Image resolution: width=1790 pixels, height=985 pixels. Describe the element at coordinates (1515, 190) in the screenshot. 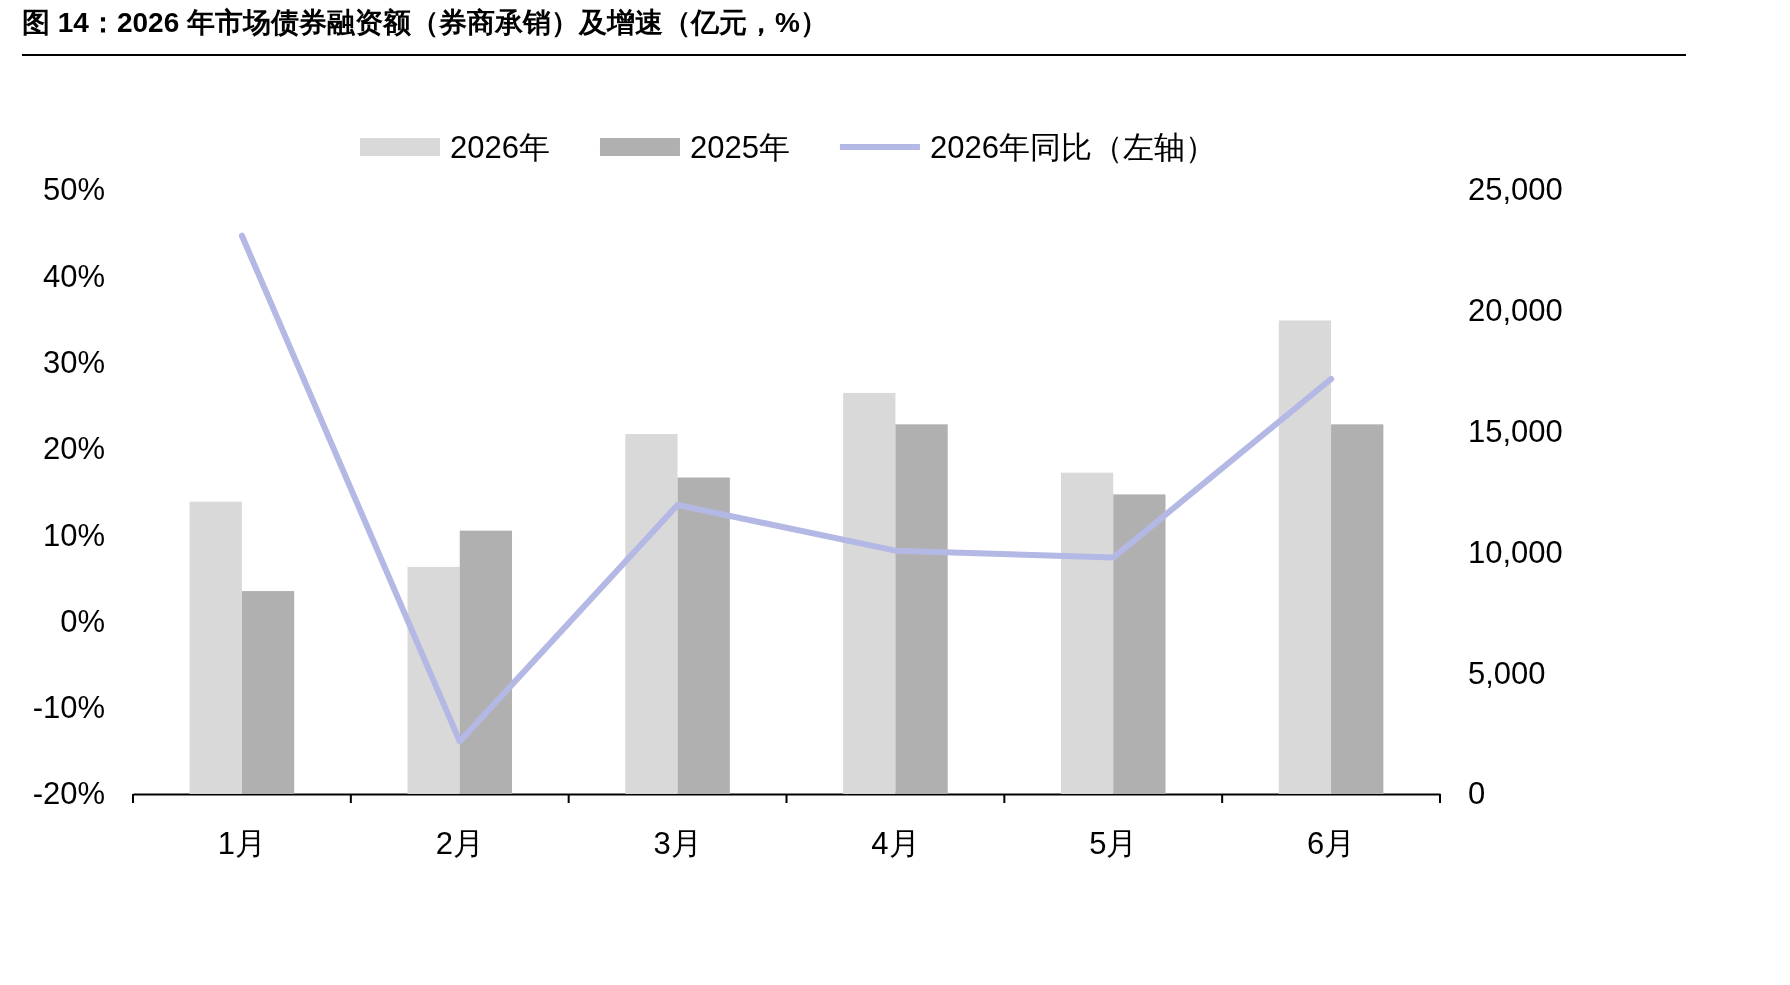

I see `y2-tick-label: 25,000` at that location.